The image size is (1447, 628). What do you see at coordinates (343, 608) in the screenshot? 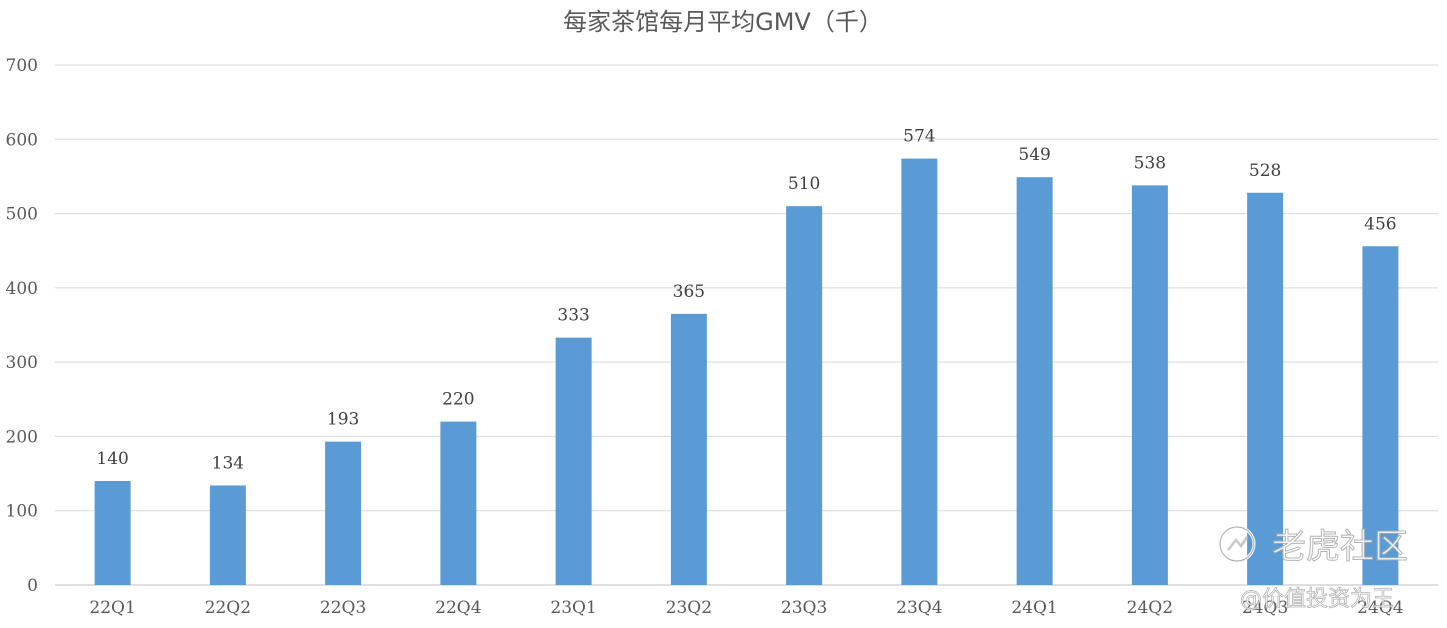
I see `x-tick-label: 22Q3` at bounding box center [343, 608].